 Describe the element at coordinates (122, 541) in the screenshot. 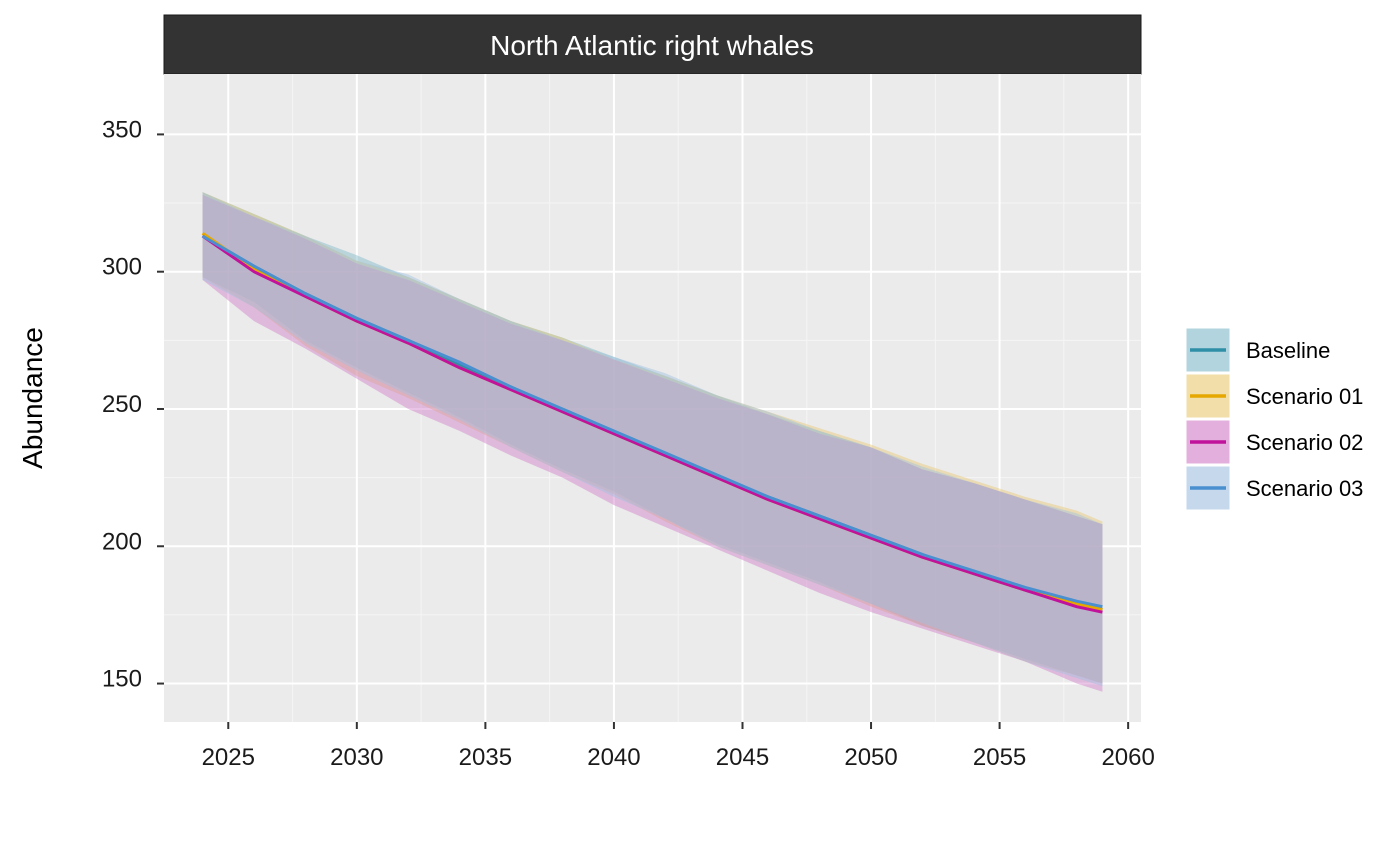

I see `y-tick-label: 200` at that location.